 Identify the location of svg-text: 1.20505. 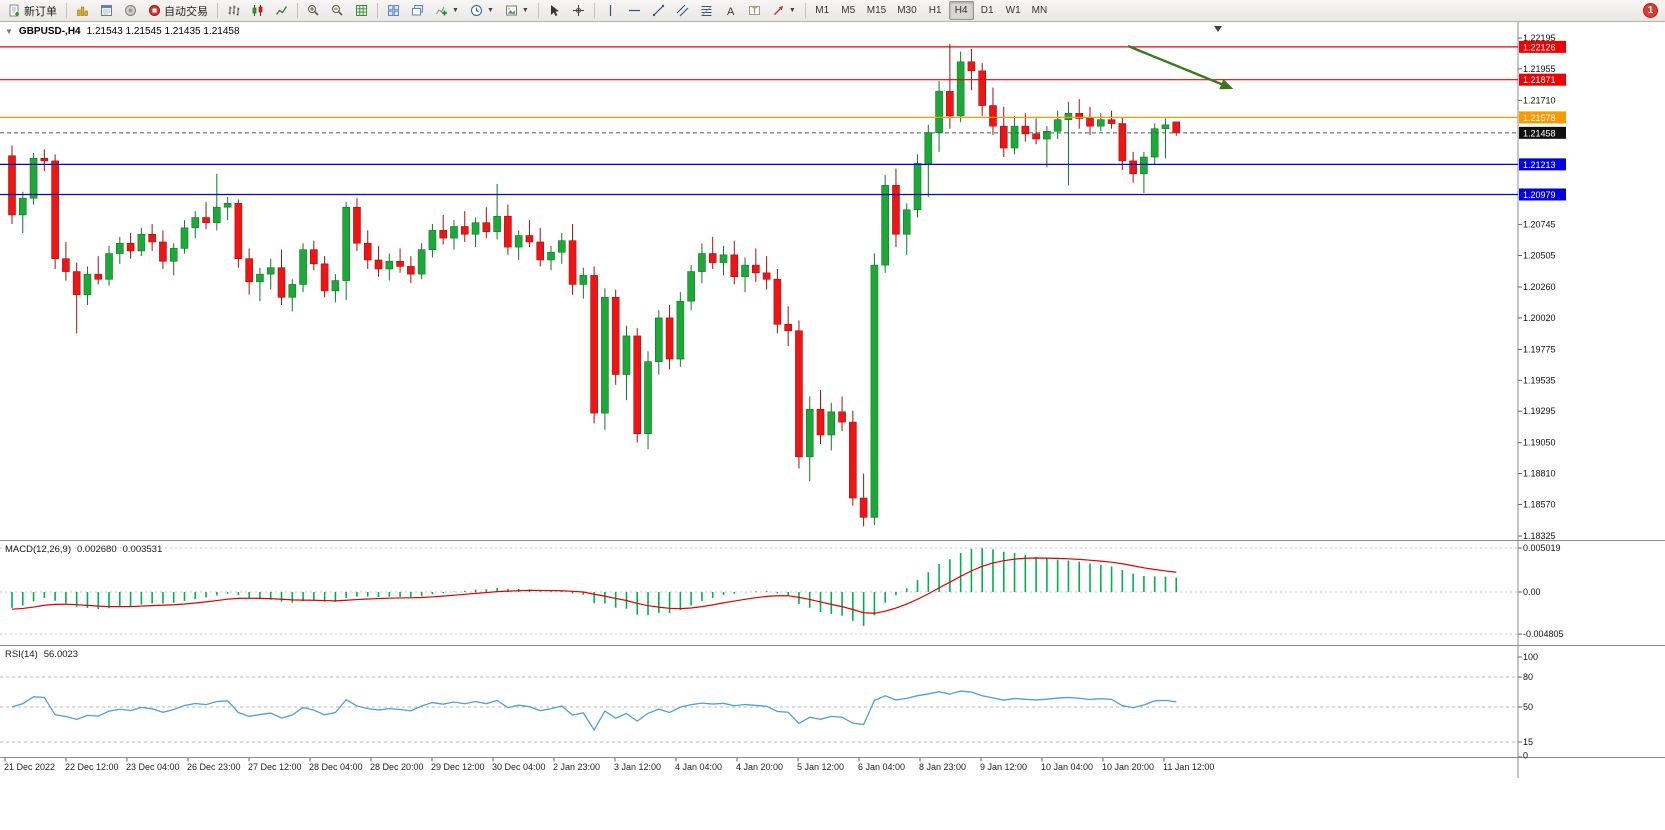
(1539, 255).